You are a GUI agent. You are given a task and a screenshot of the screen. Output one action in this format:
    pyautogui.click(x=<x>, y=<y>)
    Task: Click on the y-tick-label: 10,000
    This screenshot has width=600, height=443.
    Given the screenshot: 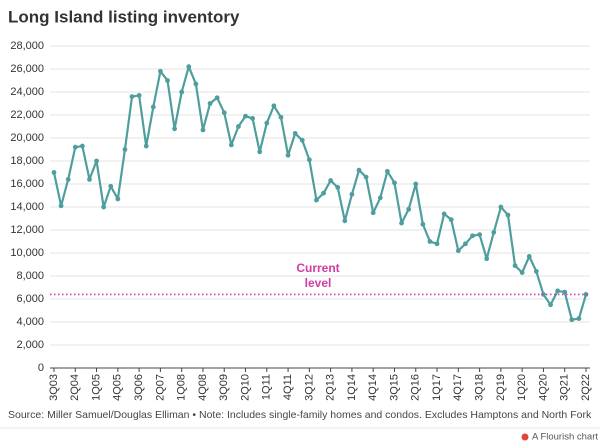 What is the action you would take?
    pyautogui.click(x=27, y=253)
    